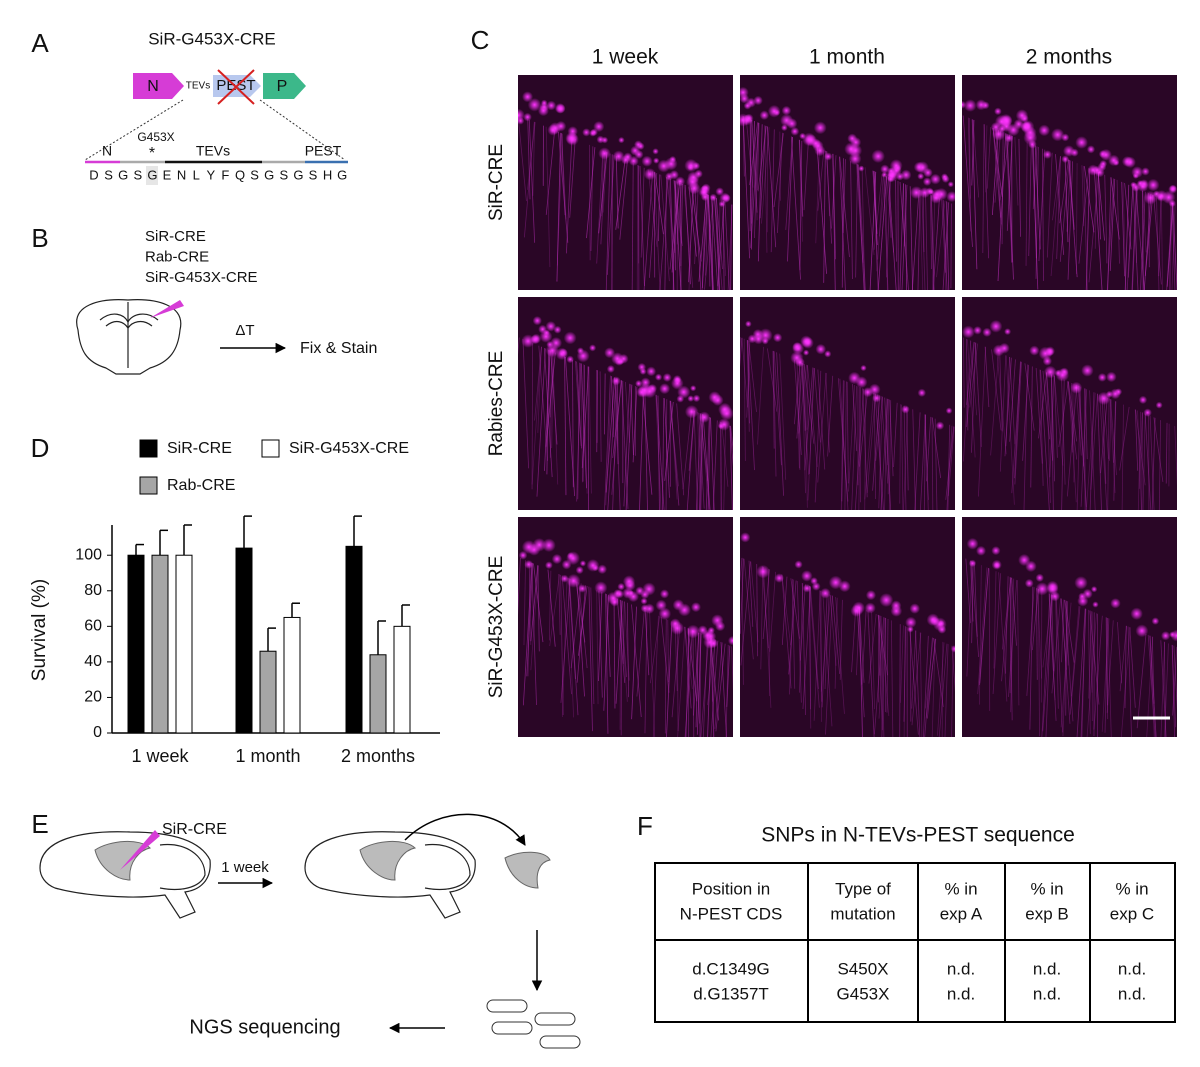 This screenshot has width=1200, height=1067. What do you see at coordinates (93, 590) in the screenshot?
I see `y-tick-label: 80` at bounding box center [93, 590].